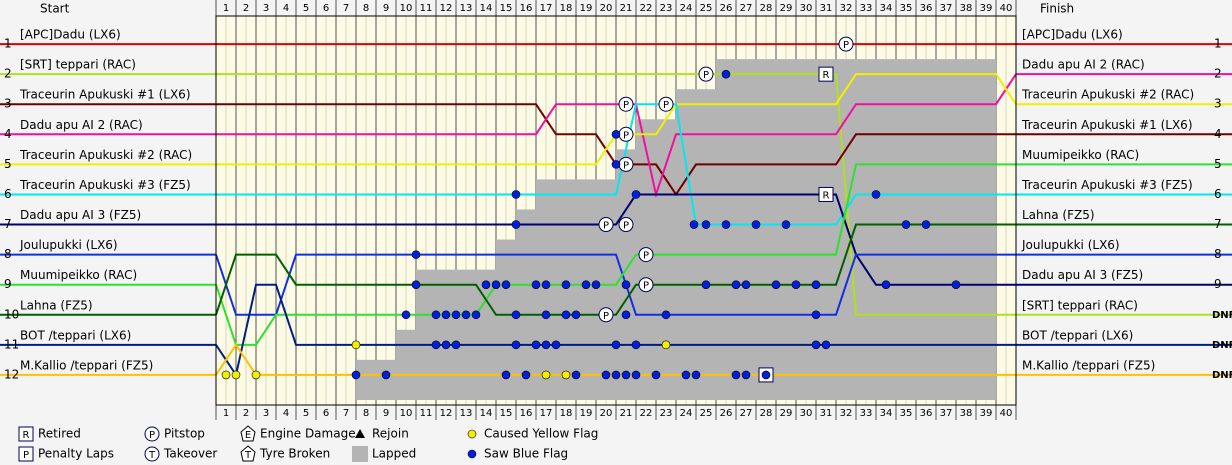 Image resolution: width=1232 pixels, height=465 pixels. I want to click on finish-name: Traceurin Apukuski #1 (LX6), so click(1107, 125).